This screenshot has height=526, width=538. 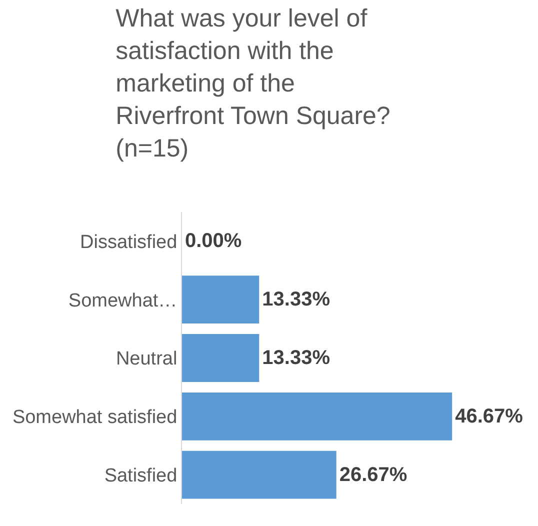 What do you see at coordinates (489, 416) in the screenshot?
I see `data-label: 46.67%` at bounding box center [489, 416].